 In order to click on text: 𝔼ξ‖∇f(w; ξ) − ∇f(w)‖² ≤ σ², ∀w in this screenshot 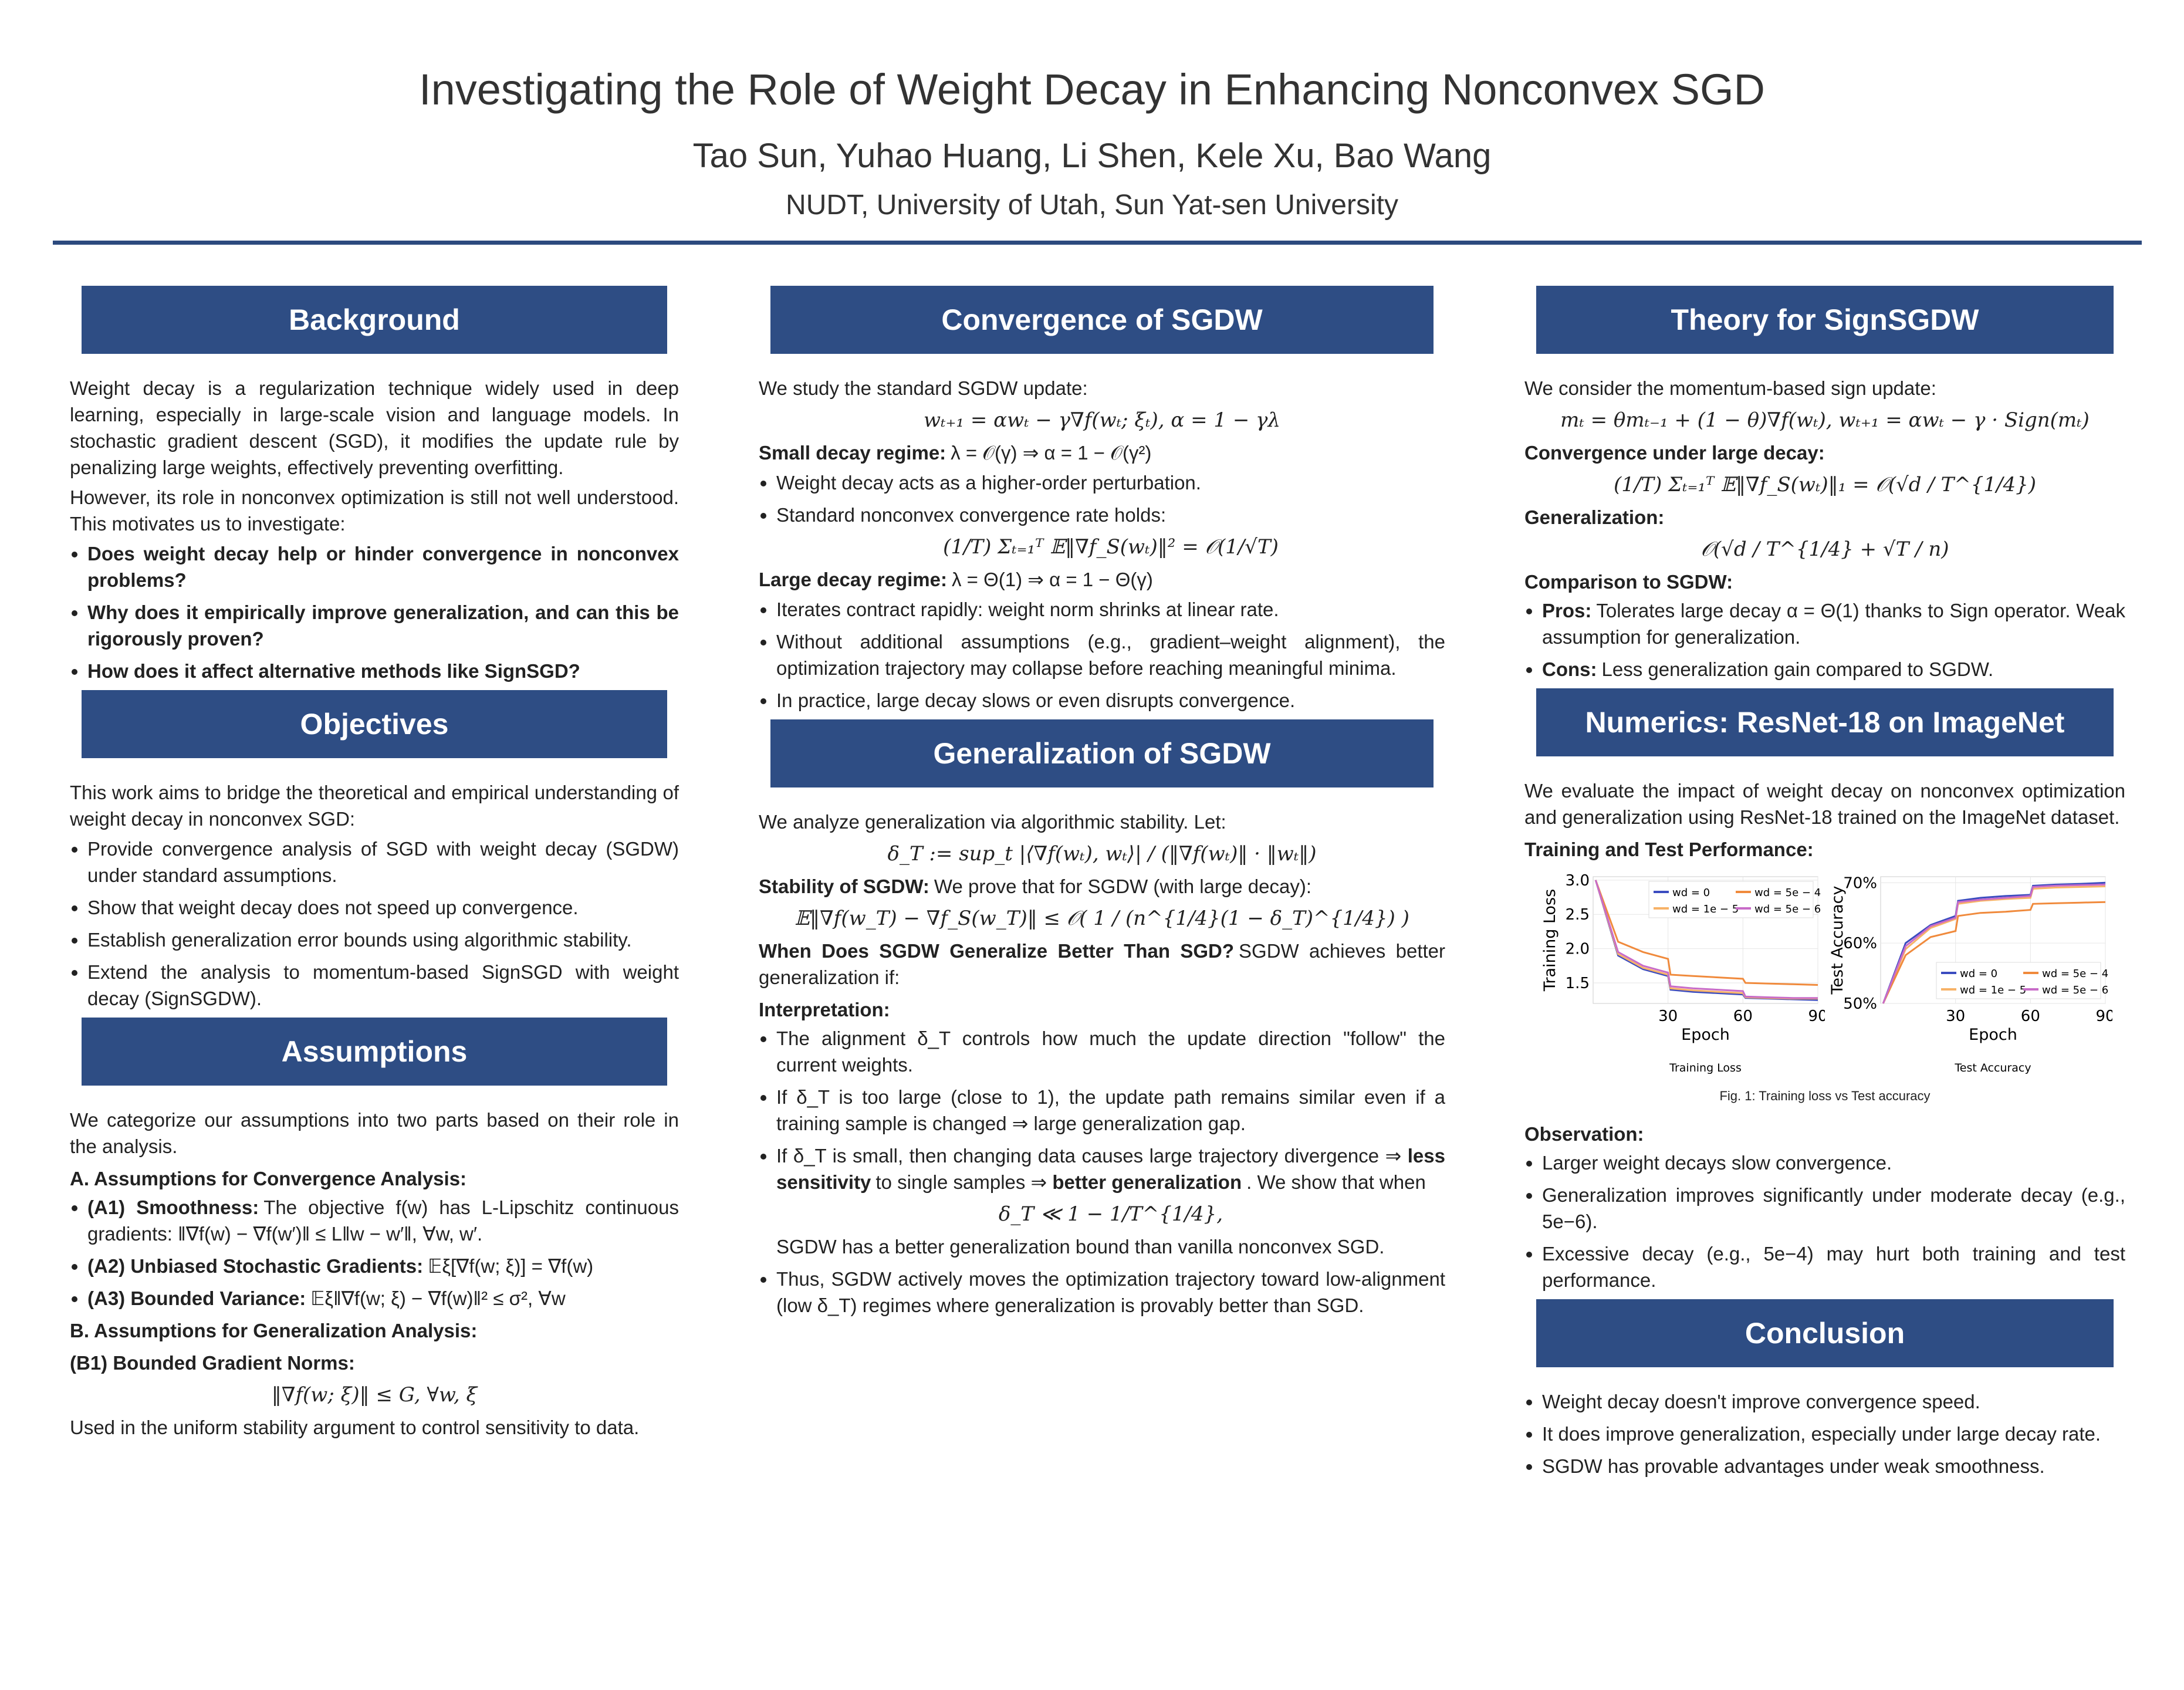, I will do `click(438, 1298)`.